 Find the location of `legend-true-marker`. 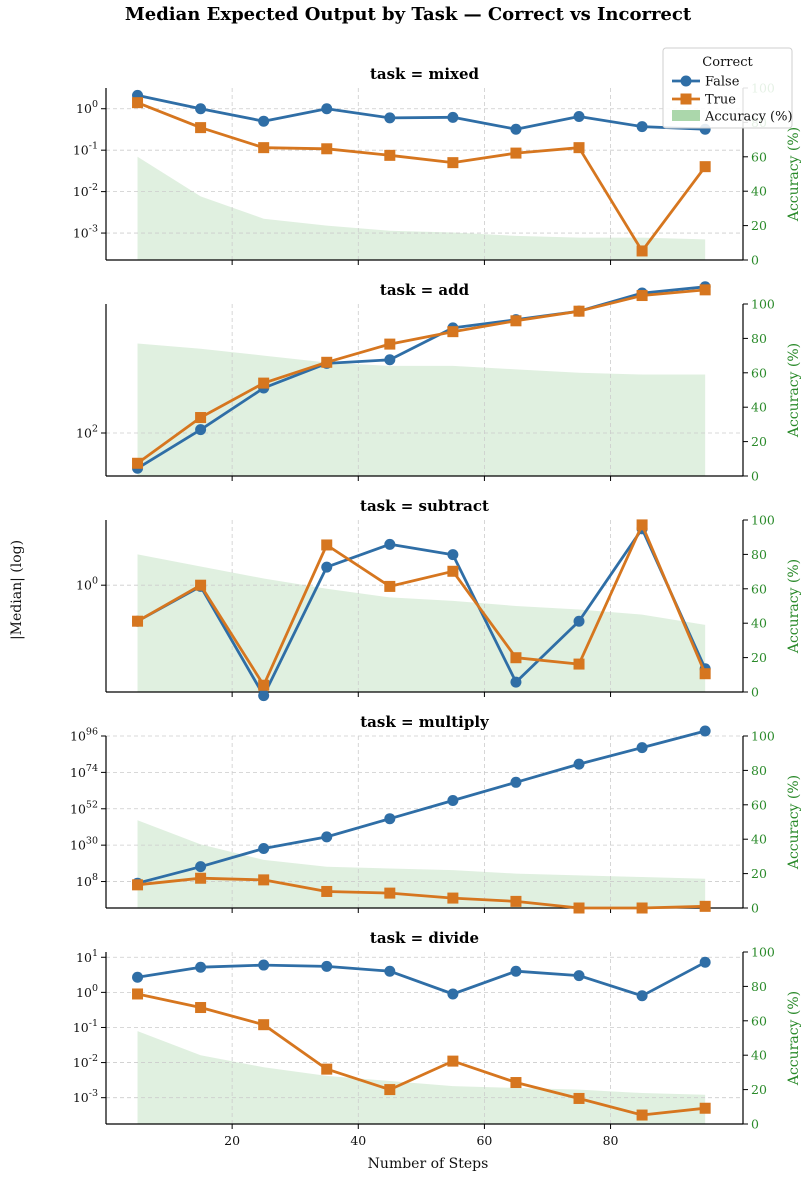

legend-true-marker is located at coordinates (686, 99).